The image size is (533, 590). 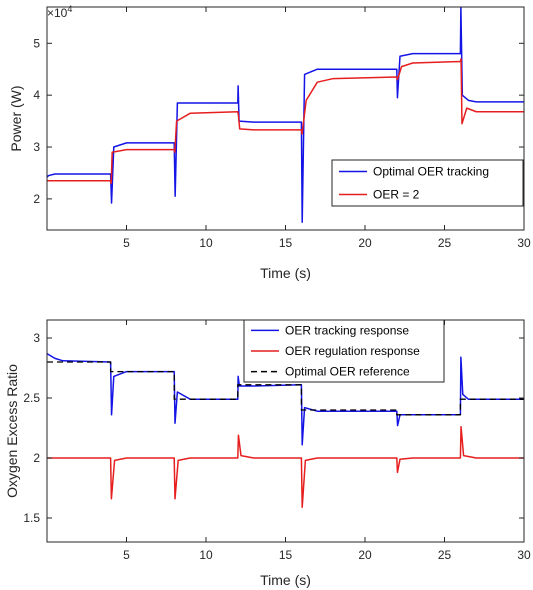 I want to click on series-line-oer-regulation-response, so click(x=285, y=467).